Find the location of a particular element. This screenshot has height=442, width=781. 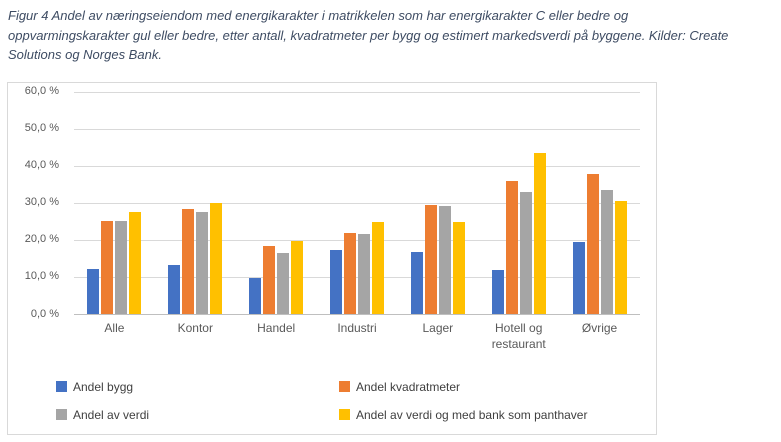

category-label: Kontor is located at coordinates (195, 328).